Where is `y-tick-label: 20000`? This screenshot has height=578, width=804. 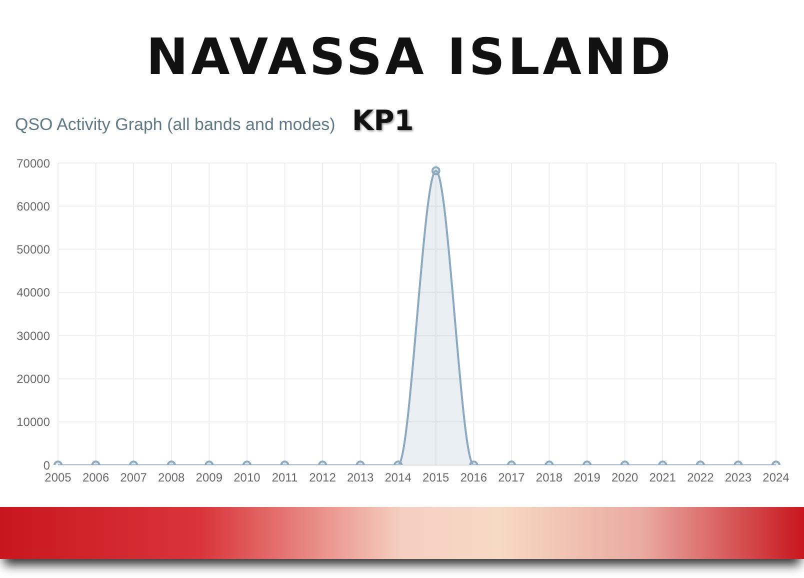
y-tick-label: 20000 is located at coordinates (33, 379).